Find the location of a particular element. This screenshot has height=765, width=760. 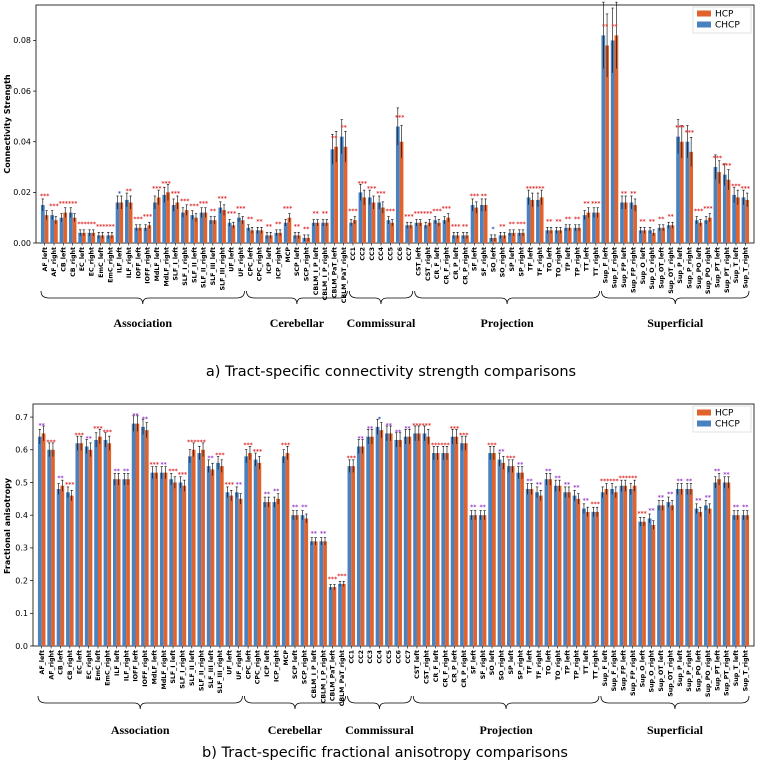

x-tick-label: EC_left is located at coordinates (79, 662).